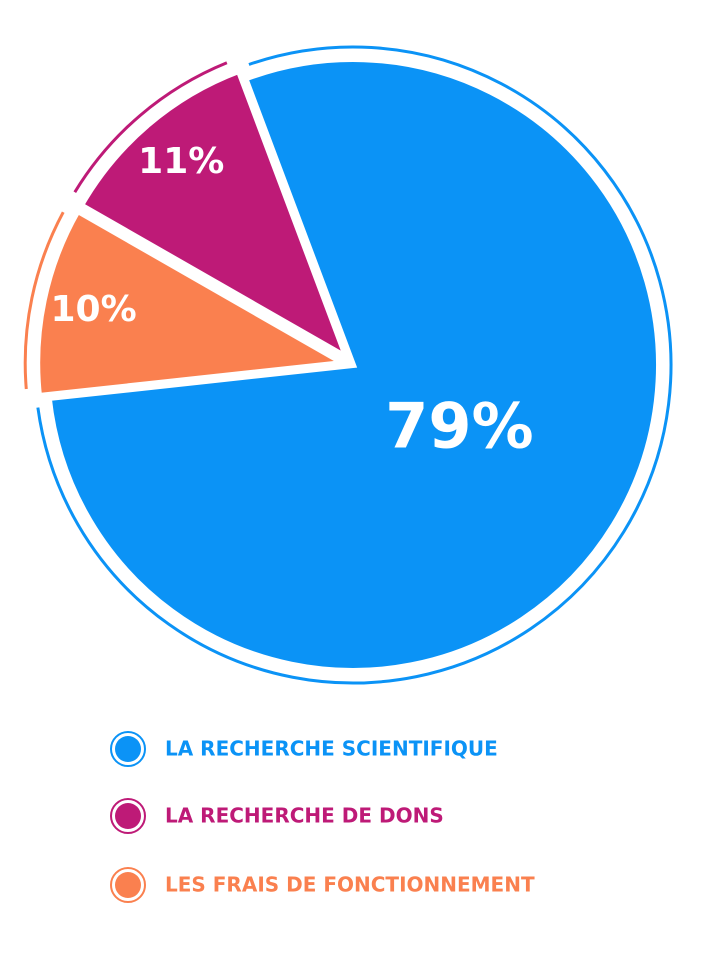  What do you see at coordinates (181, 161) in the screenshot?
I see `value-label: 11%` at bounding box center [181, 161].